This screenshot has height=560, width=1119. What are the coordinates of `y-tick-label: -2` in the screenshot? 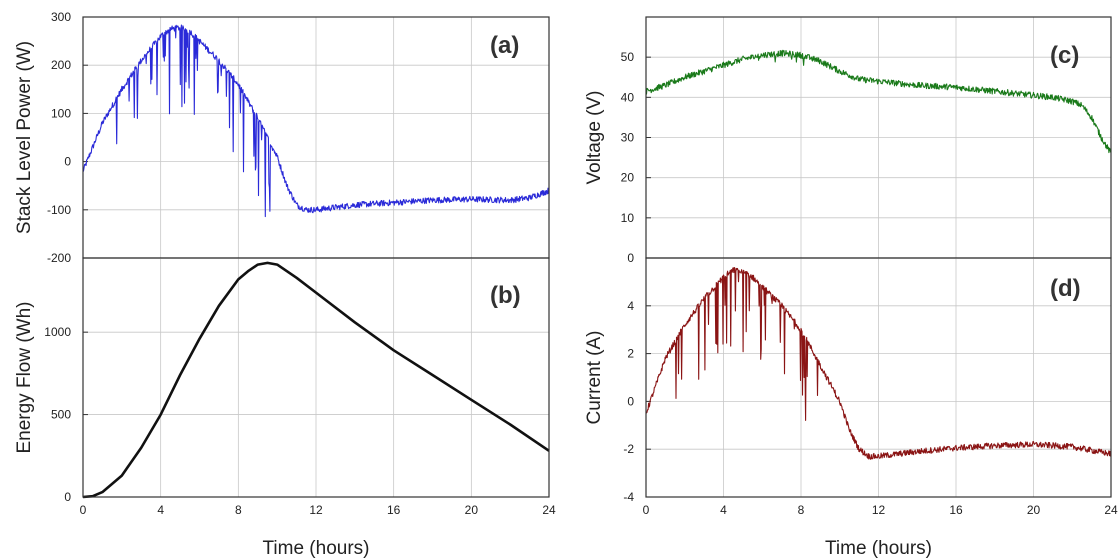 It's located at (628, 449).